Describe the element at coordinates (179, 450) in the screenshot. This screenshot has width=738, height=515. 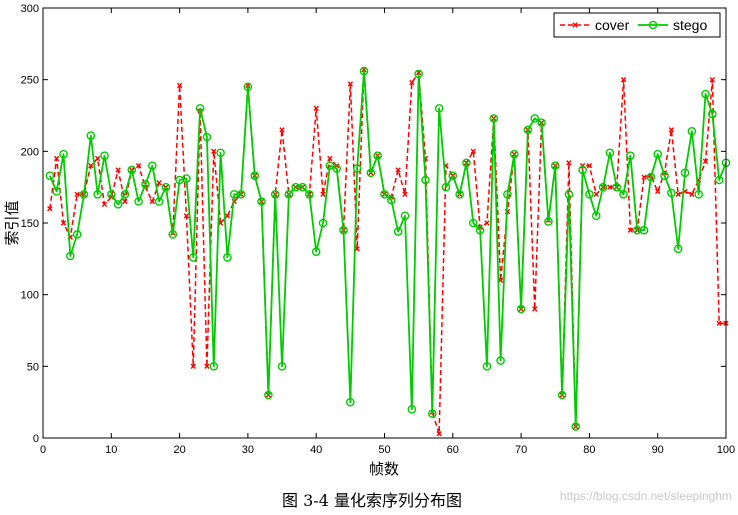
I see `x-tick-label: 20` at that location.